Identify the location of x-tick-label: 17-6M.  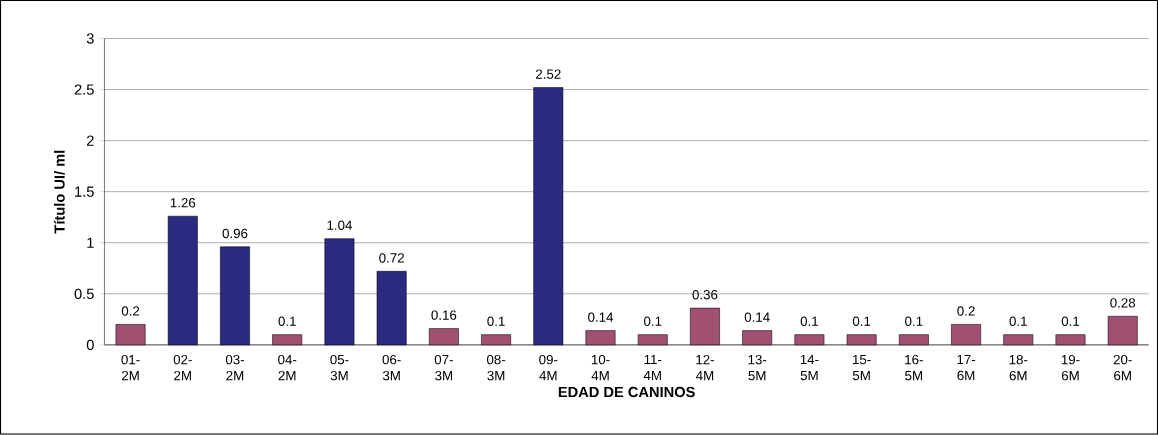
(966, 368).